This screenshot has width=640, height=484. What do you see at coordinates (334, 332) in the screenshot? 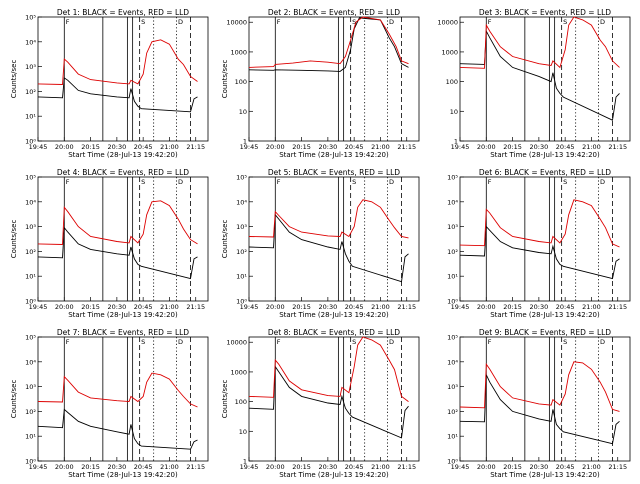
I see `panel-title: Det 8: BLACK = Events, RED = LLD` at bounding box center [334, 332].